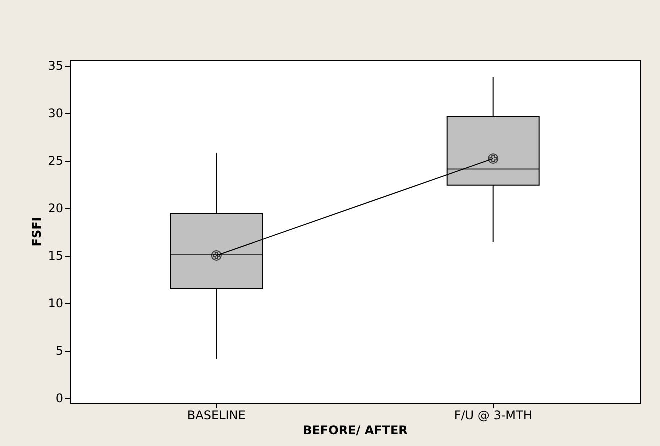  I want to click on y-tick-label: 30, so click(56, 113).